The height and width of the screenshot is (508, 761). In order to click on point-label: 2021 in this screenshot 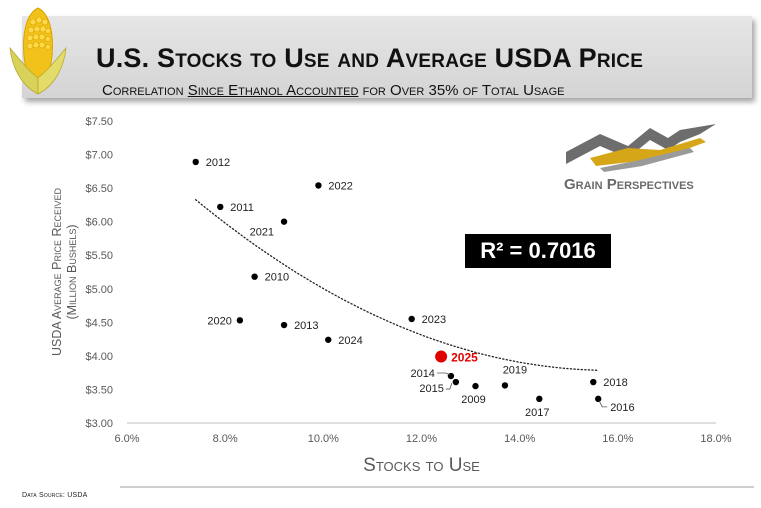, I will do `click(262, 233)`.